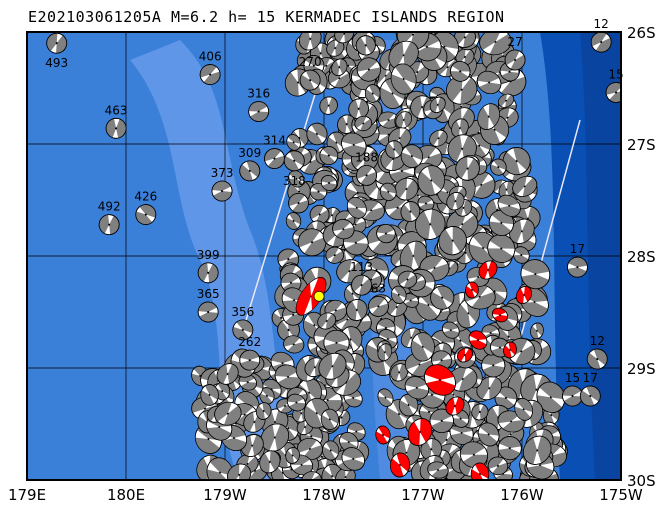 This screenshot has width=663, height=508. What do you see at coordinates (56, 63) in the screenshot?
I see `event-depth-label: 493` at bounding box center [56, 63].